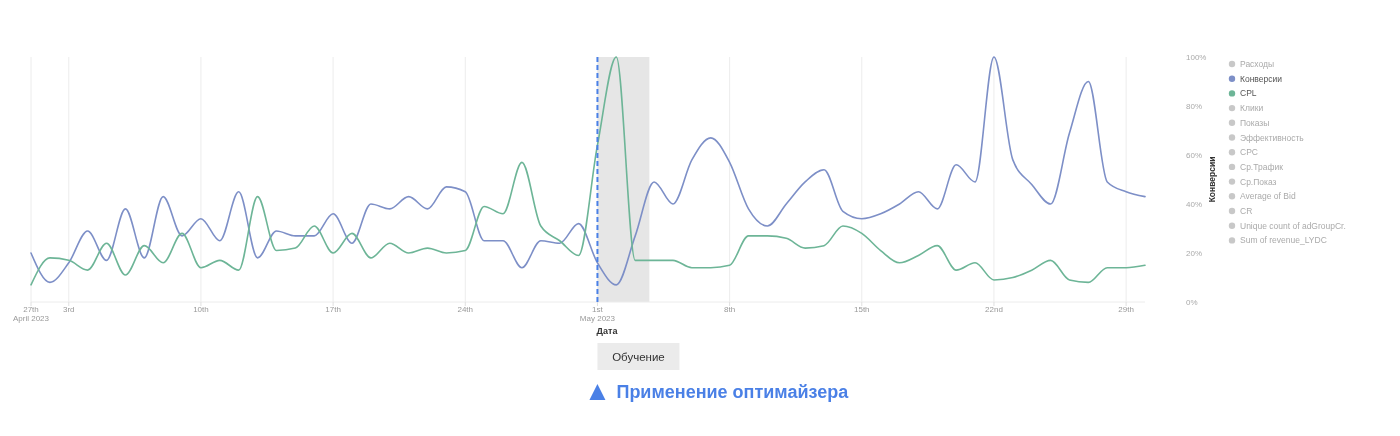  What do you see at coordinates (1255, 122) in the screenshot?
I see `legend-label: Показы` at bounding box center [1255, 122].